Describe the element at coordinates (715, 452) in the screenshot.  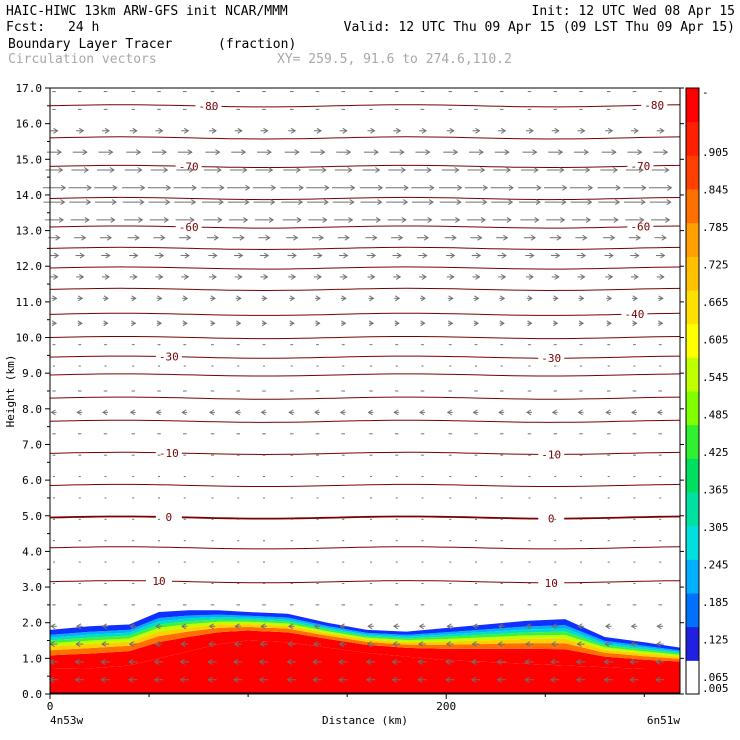
I see `colorbar-label: .425` at that location.